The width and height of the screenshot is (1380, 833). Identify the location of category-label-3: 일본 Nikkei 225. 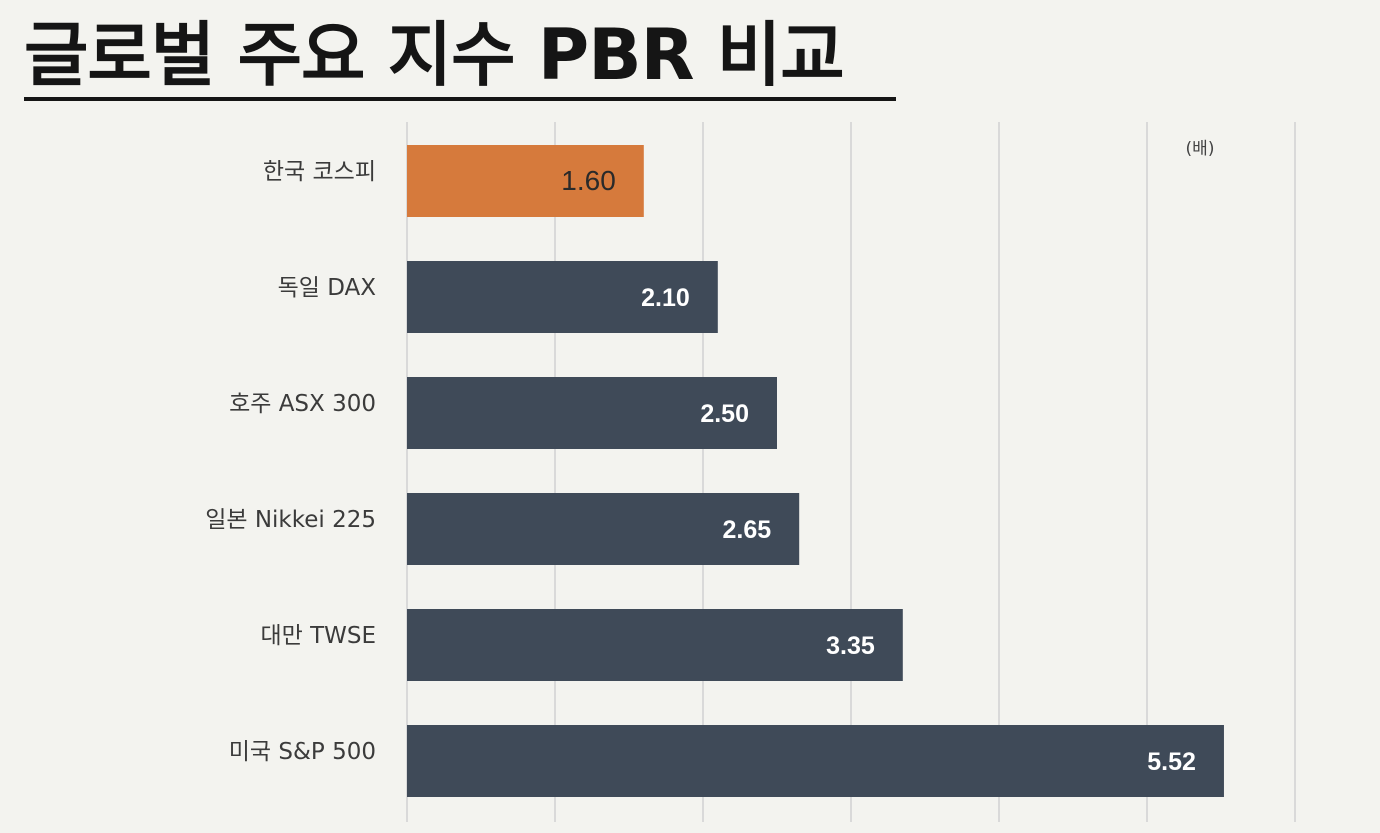
(290, 520).